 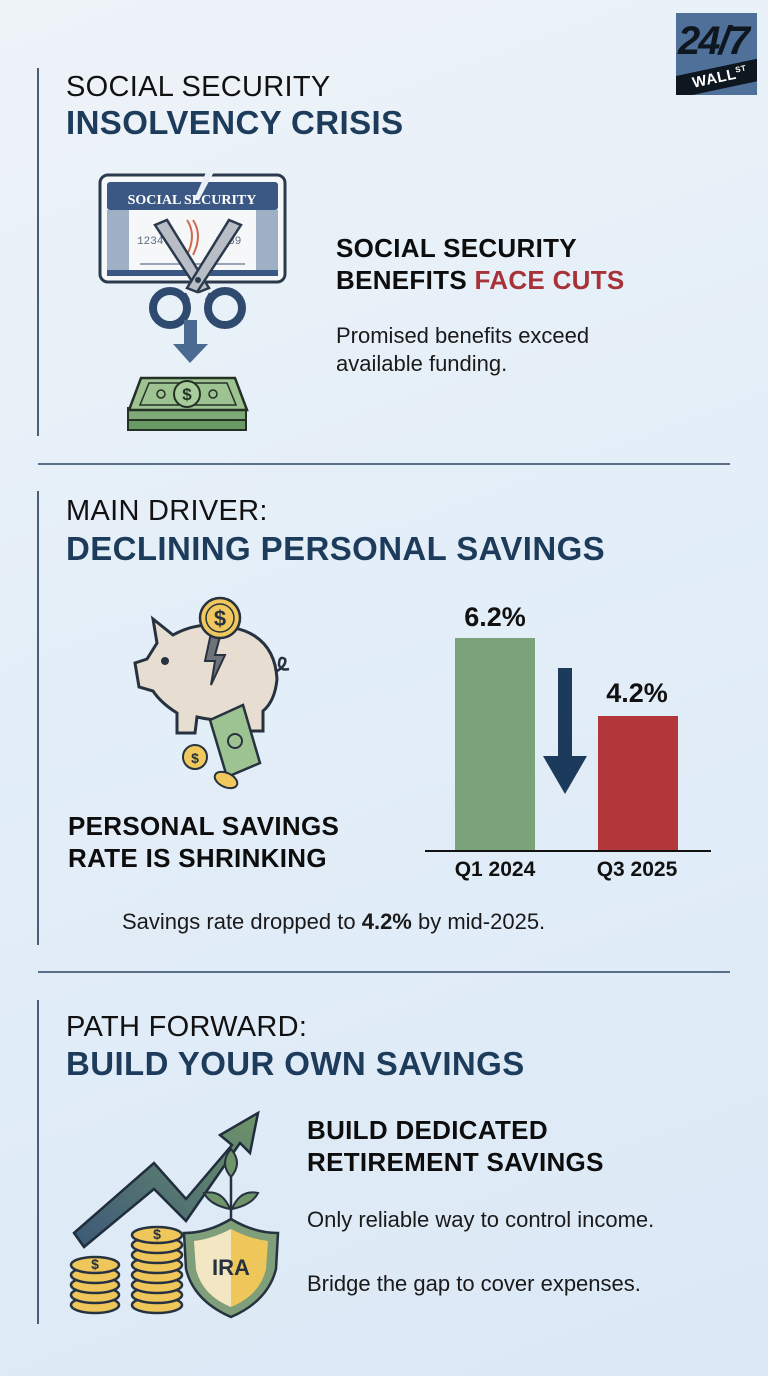 What do you see at coordinates (242, 921) in the screenshot?
I see `caption-text: Savings rate dropped to` at bounding box center [242, 921].